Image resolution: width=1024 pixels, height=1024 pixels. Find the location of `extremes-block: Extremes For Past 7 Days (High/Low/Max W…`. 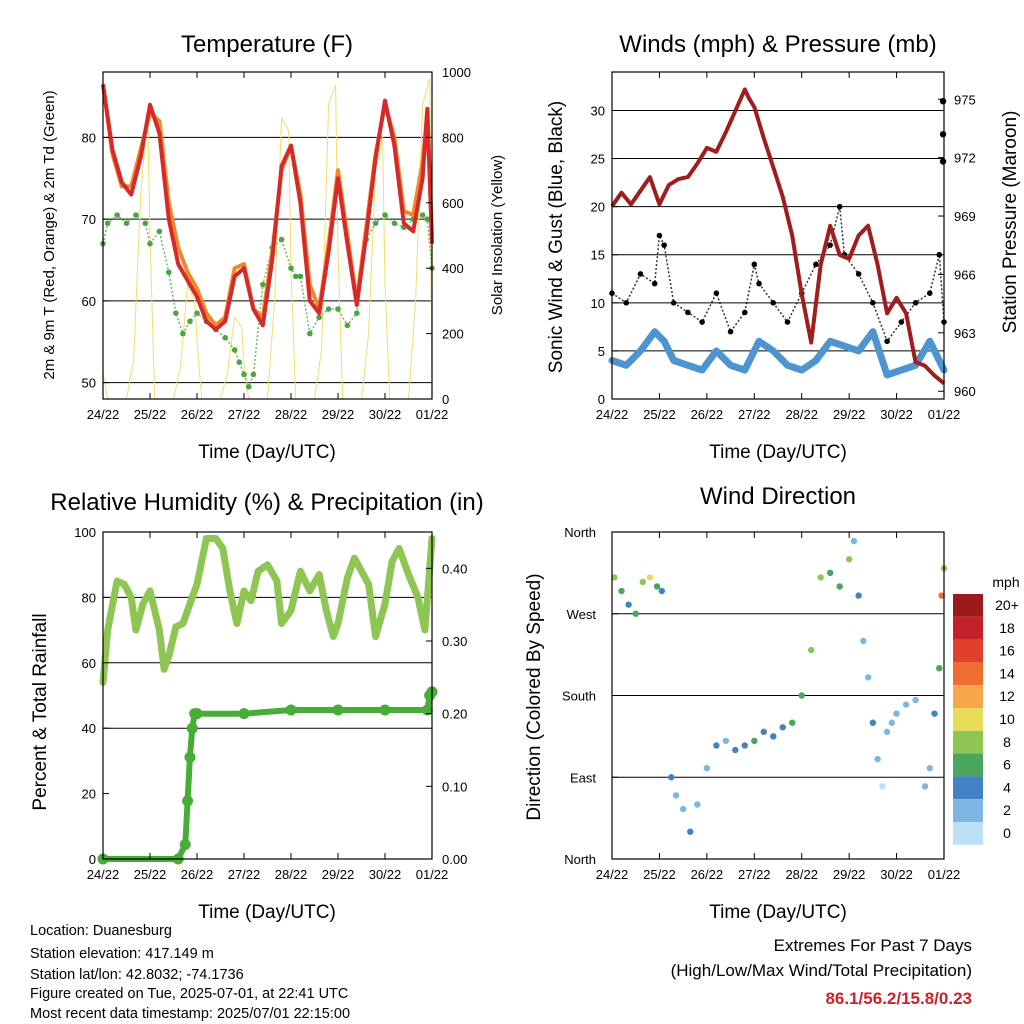

extremes-block: Extremes For Past 7 Days (High/Low/Max W… is located at coordinates (821, 972).